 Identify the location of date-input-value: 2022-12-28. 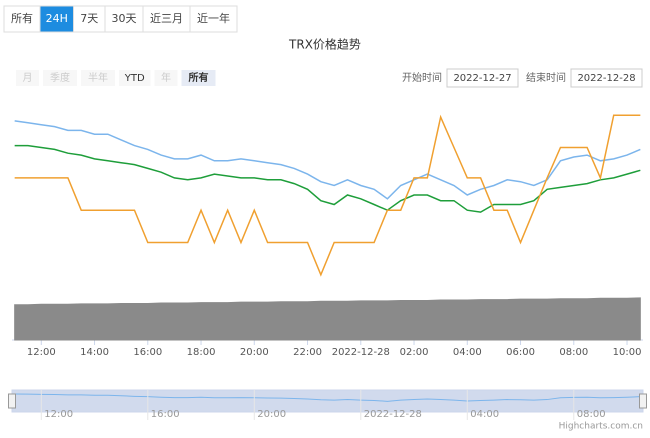
(606, 78).